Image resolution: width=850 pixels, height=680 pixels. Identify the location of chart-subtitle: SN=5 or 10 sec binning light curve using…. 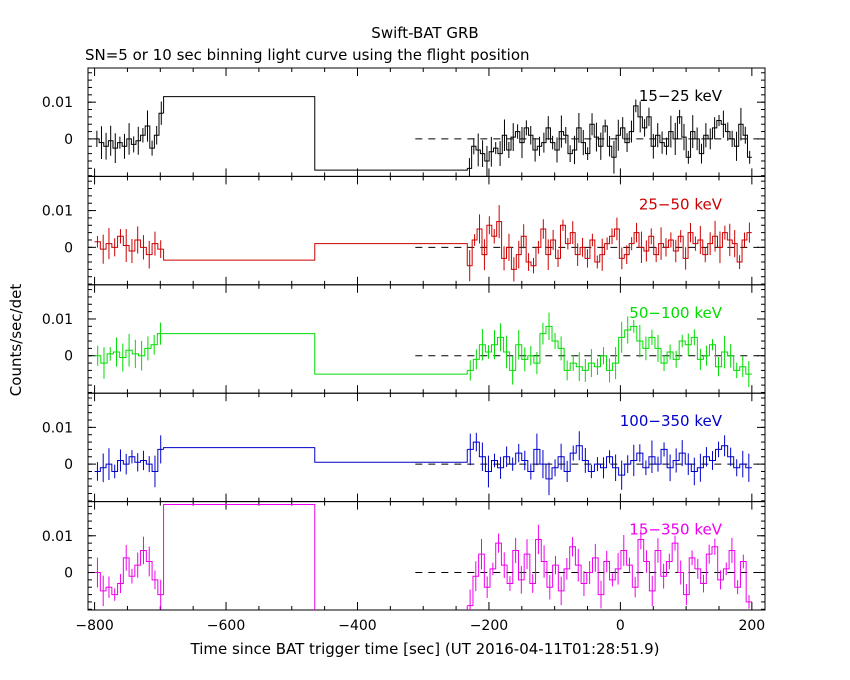
(307, 55).